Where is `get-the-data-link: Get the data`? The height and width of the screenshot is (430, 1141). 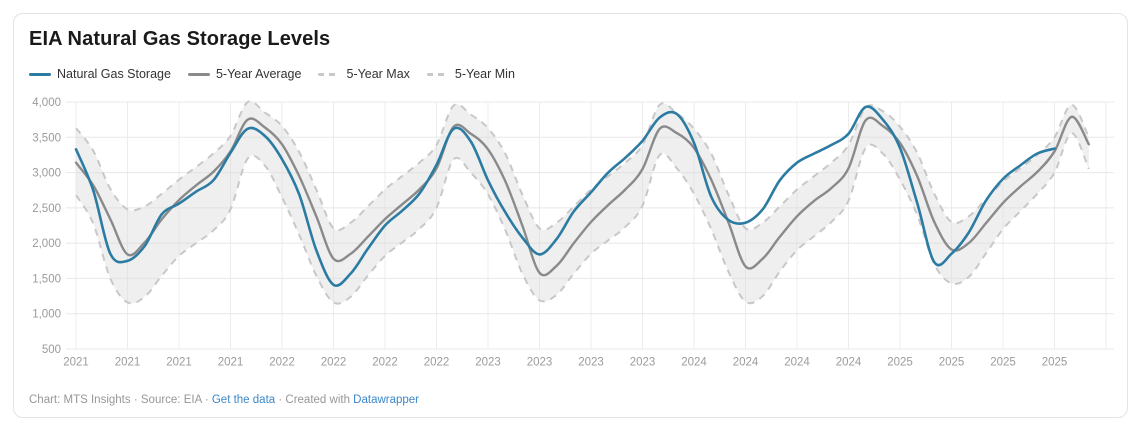 get-the-data-link: Get the data is located at coordinates (243, 400).